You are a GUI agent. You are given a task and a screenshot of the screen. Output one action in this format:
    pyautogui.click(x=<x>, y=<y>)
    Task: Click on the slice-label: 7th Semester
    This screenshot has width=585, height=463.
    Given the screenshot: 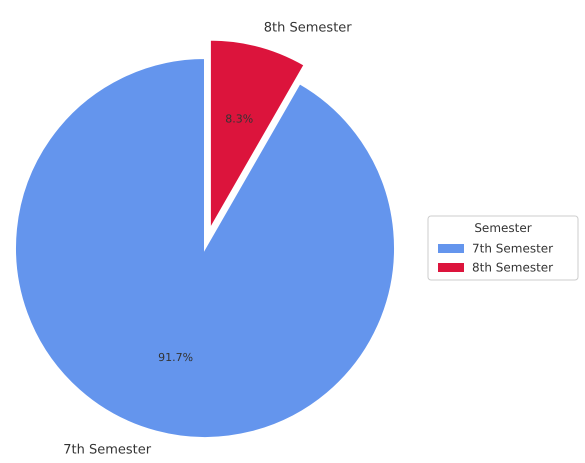 What is the action you would take?
    pyautogui.click(x=107, y=450)
    